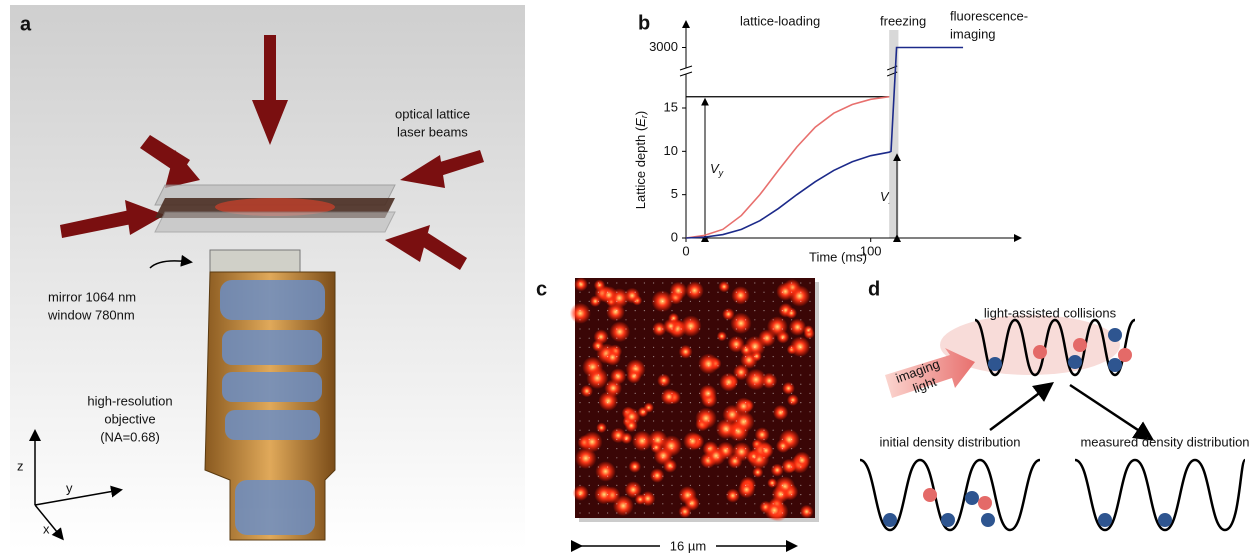 The image size is (1255, 556). What do you see at coordinates (46, 528) in the screenshot?
I see `axis-label: x` at bounding box center [46, 528].